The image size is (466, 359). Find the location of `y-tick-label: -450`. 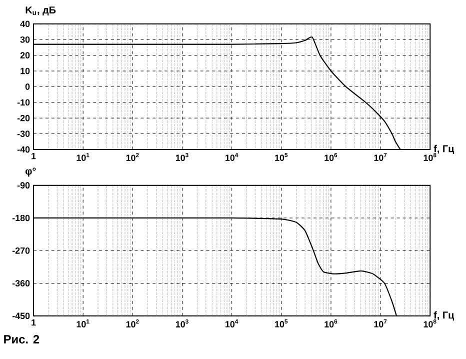

y-tick-label: -450 is located at coordinates (21, 316).